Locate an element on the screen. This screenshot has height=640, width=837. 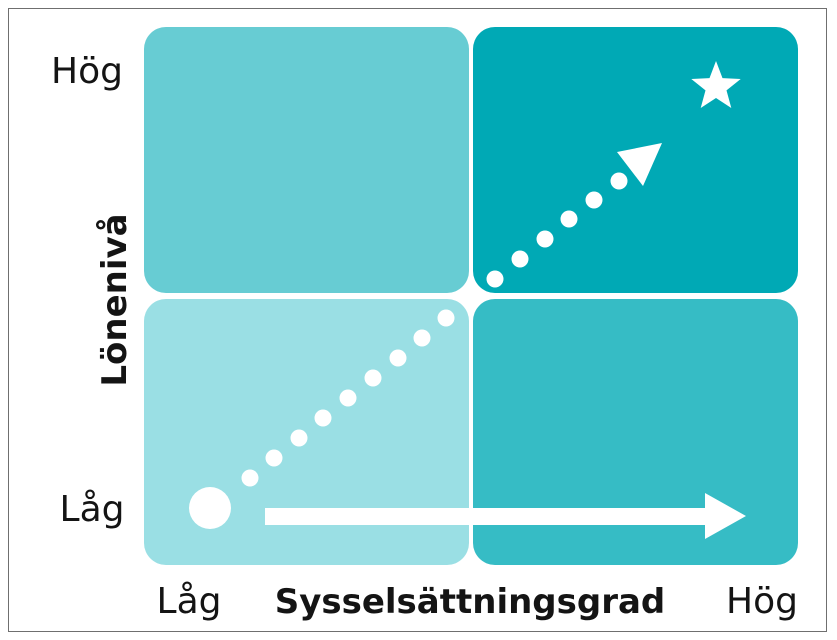
goal-star-icon is located at coordinates (716, 84).